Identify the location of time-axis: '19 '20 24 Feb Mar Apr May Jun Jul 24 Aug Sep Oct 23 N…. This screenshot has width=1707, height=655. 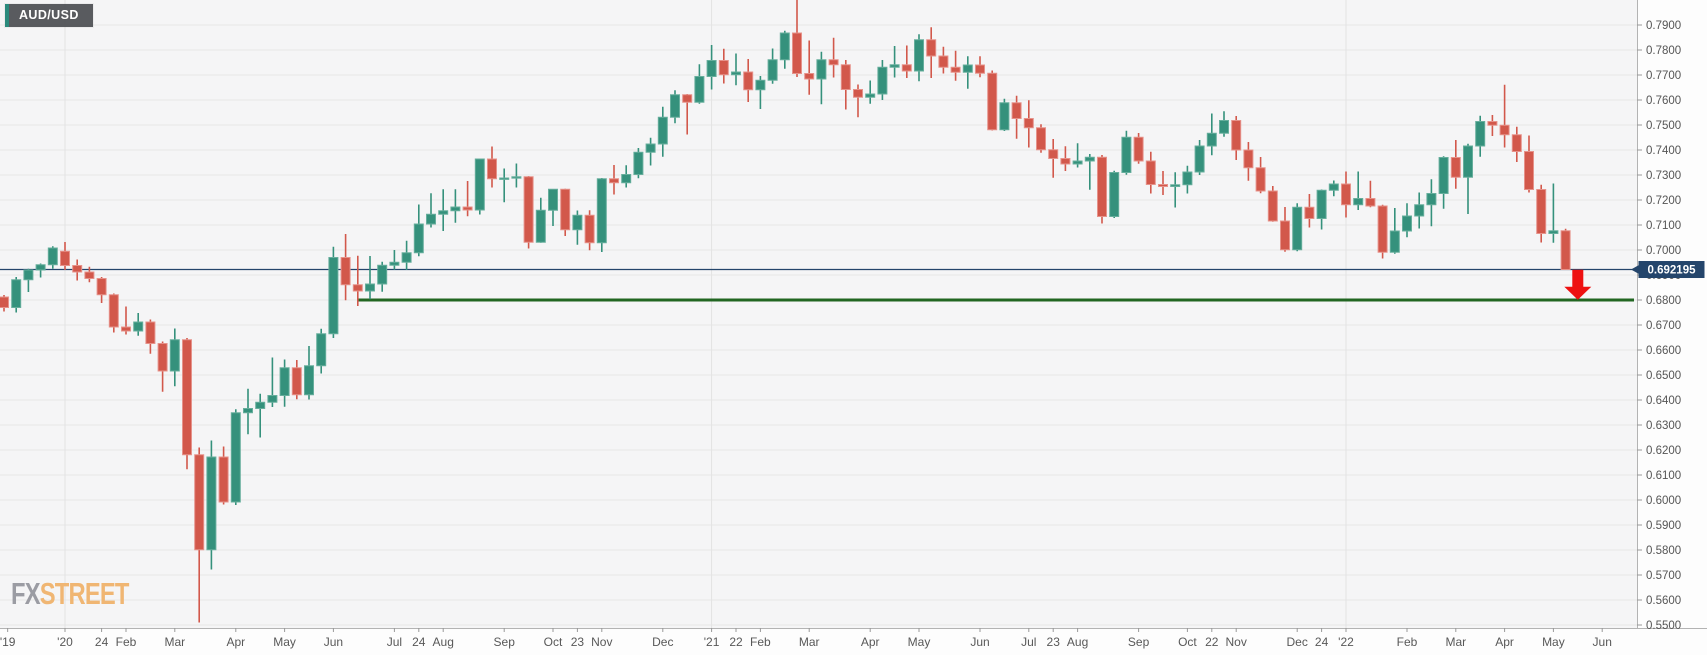
(806, 638).